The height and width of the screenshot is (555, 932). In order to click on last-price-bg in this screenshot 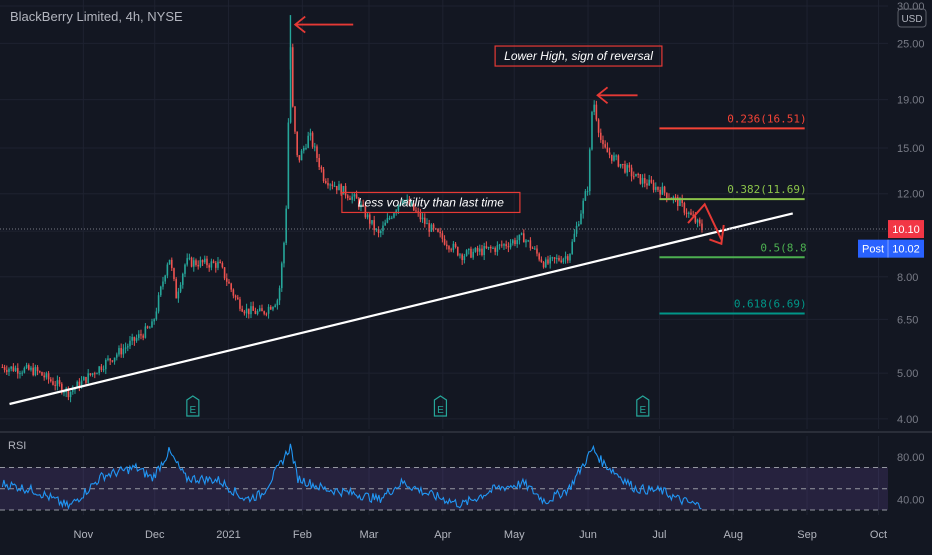, I will do `click(906, 229)`.